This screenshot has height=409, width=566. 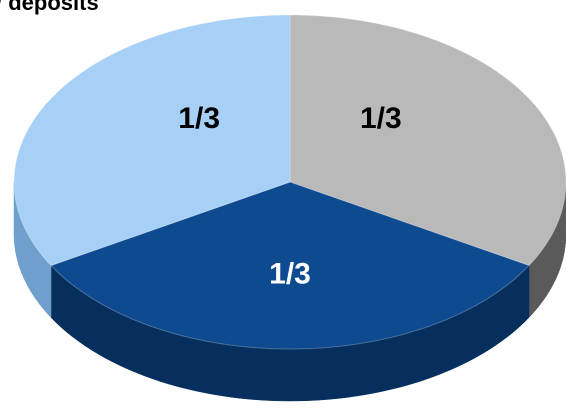 I want to click on chart-title: / deposits, so click(x=49, y=7).